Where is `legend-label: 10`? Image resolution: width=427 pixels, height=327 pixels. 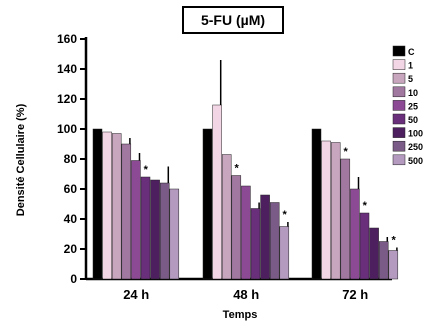 legend-label: 10 is located at coordinates (413, 93).